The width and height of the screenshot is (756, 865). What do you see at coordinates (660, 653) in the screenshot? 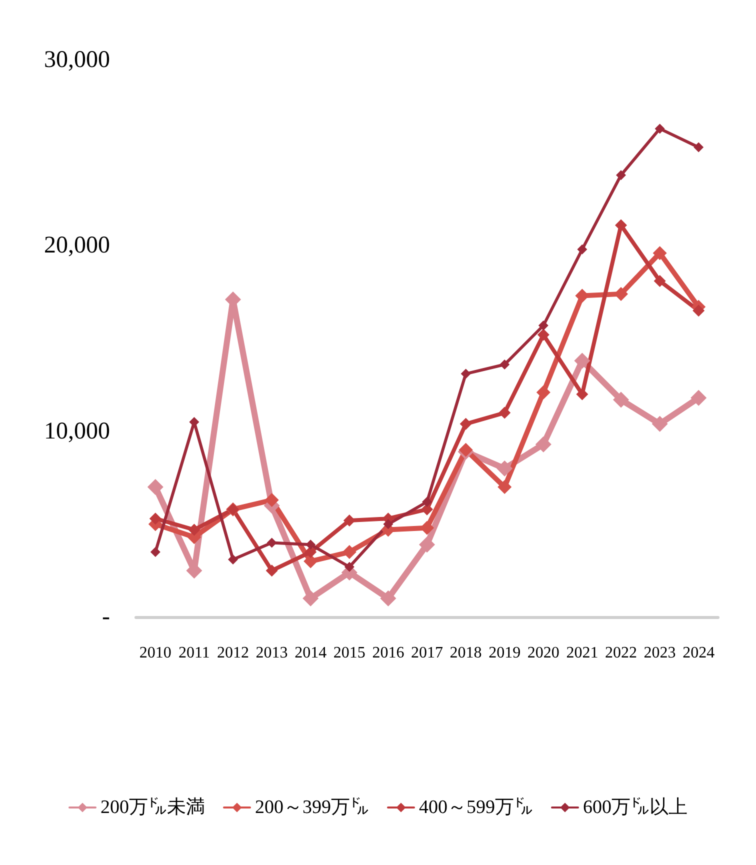
I see `x-tick-label: 2023` at bounding box center [660, 653].